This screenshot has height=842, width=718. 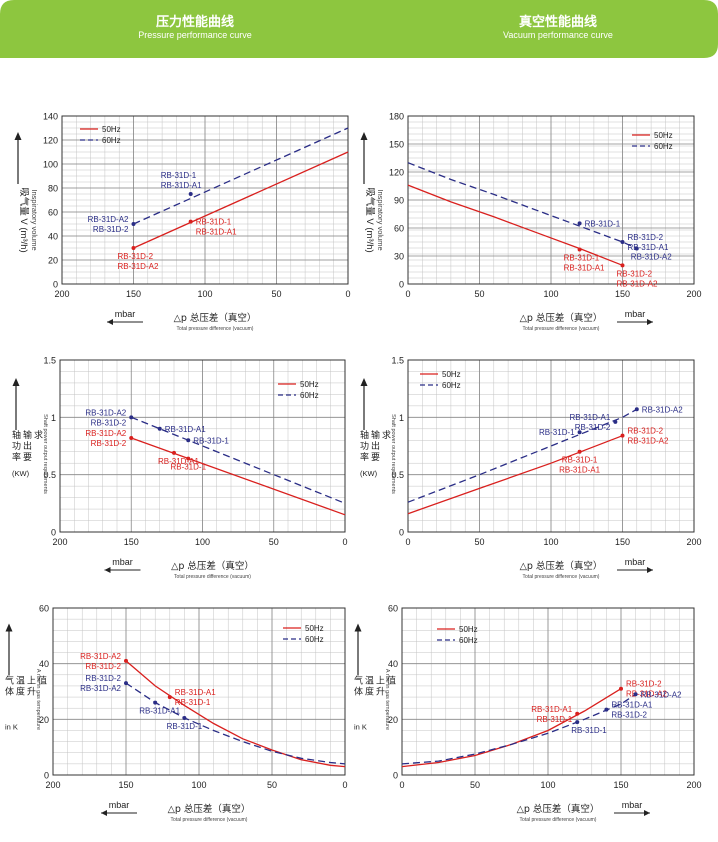 I want to click on y-axis-label-cn-char: 要, so click(x=27, y=457).